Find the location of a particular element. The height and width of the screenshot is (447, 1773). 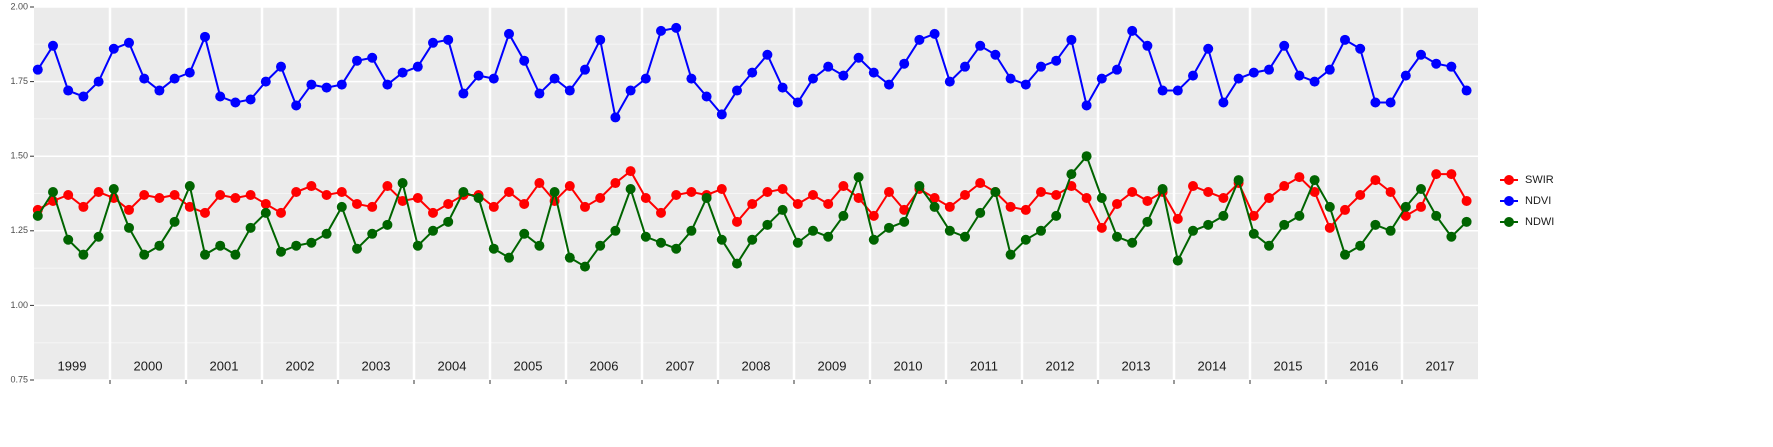

y-tick-label: 1.75 is located at coordinates (19, 81).